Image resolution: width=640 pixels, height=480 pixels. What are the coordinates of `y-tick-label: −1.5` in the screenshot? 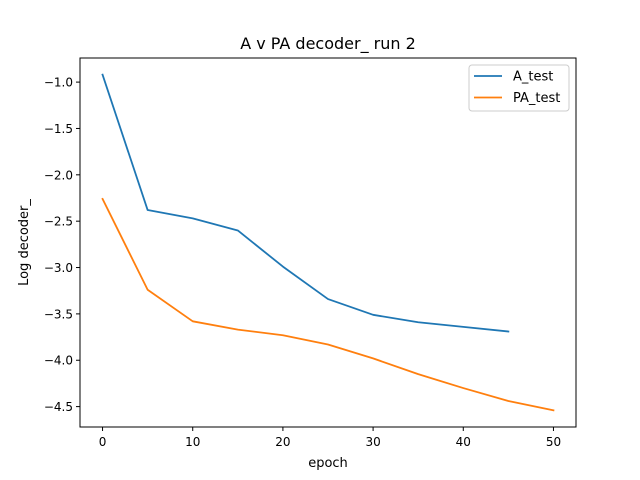 It's located at (58, 129).